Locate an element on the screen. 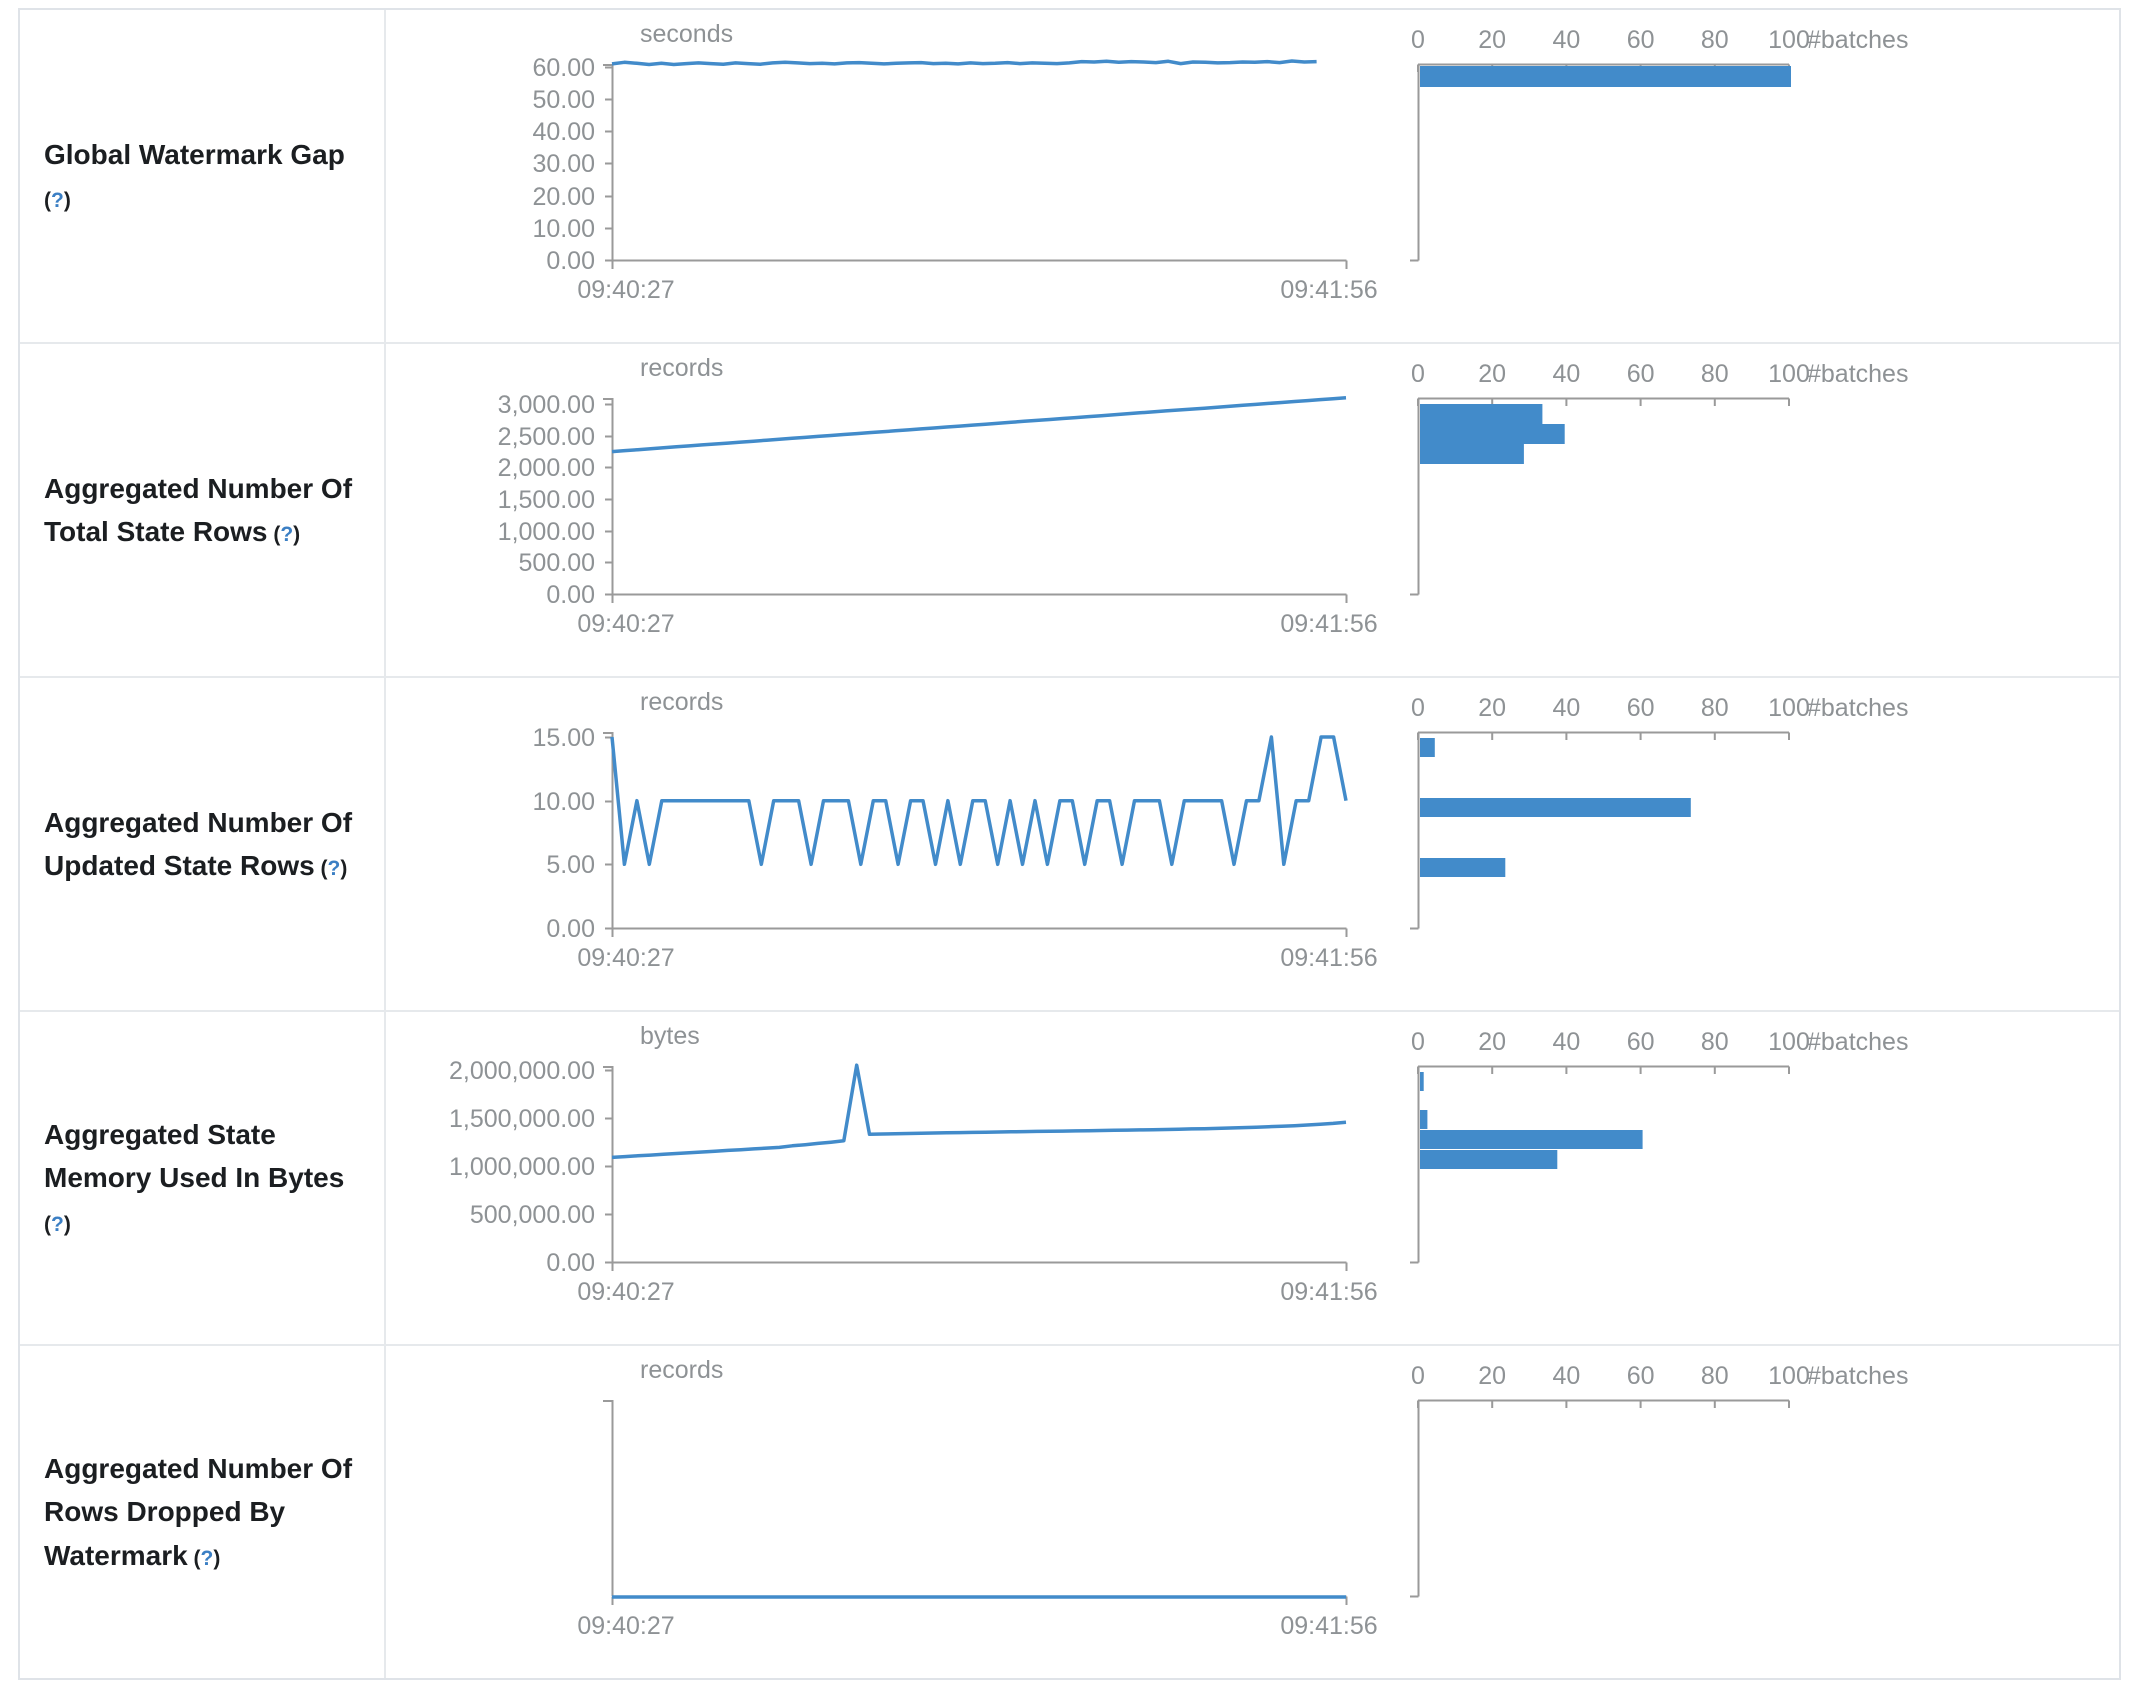 The image size is (2132, 1686). metric-name: Global Watermark Gap is located at coordinates (194, 154).